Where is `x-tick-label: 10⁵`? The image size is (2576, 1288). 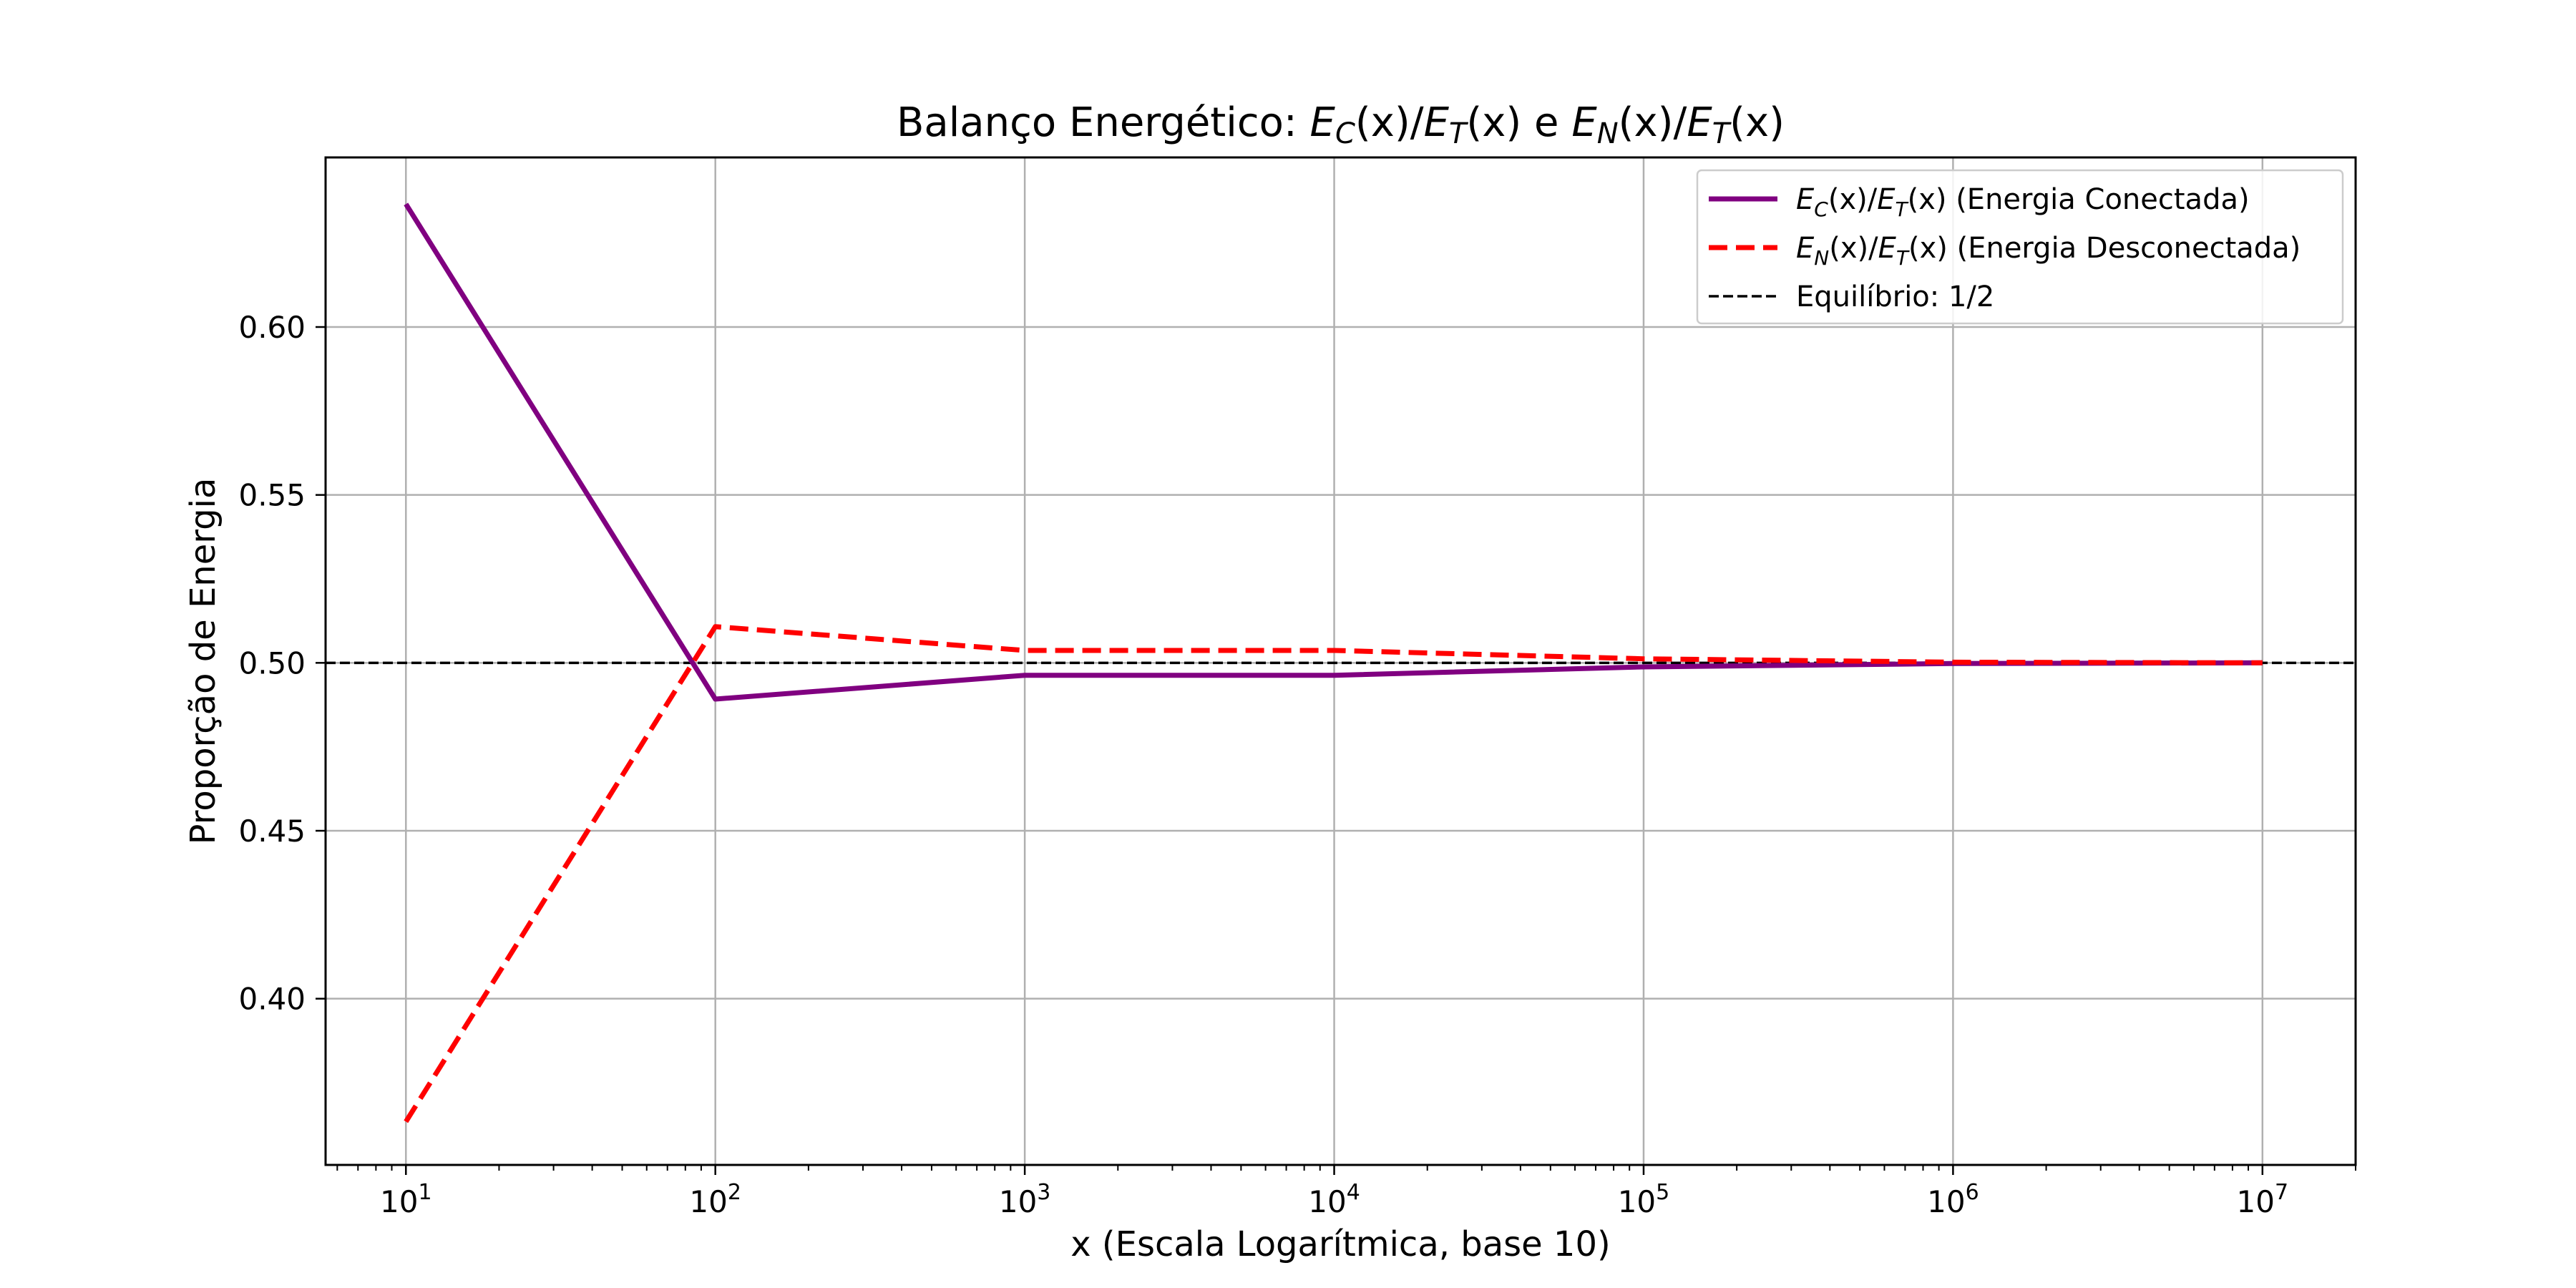
x-tick-label: 10⁵ is located at coordinates (1644, 1199).